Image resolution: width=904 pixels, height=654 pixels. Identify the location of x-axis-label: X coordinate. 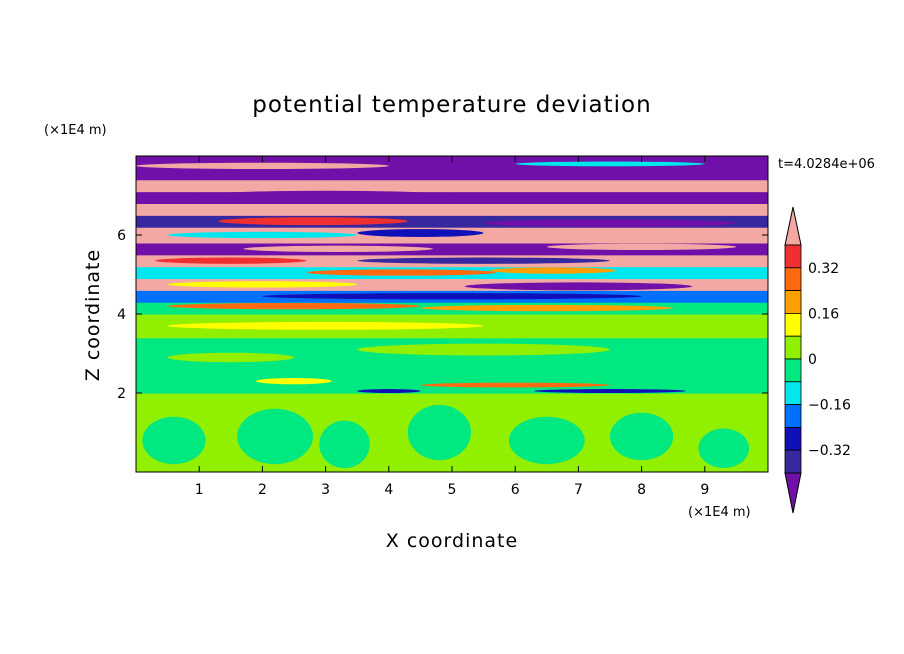
(452, 541).